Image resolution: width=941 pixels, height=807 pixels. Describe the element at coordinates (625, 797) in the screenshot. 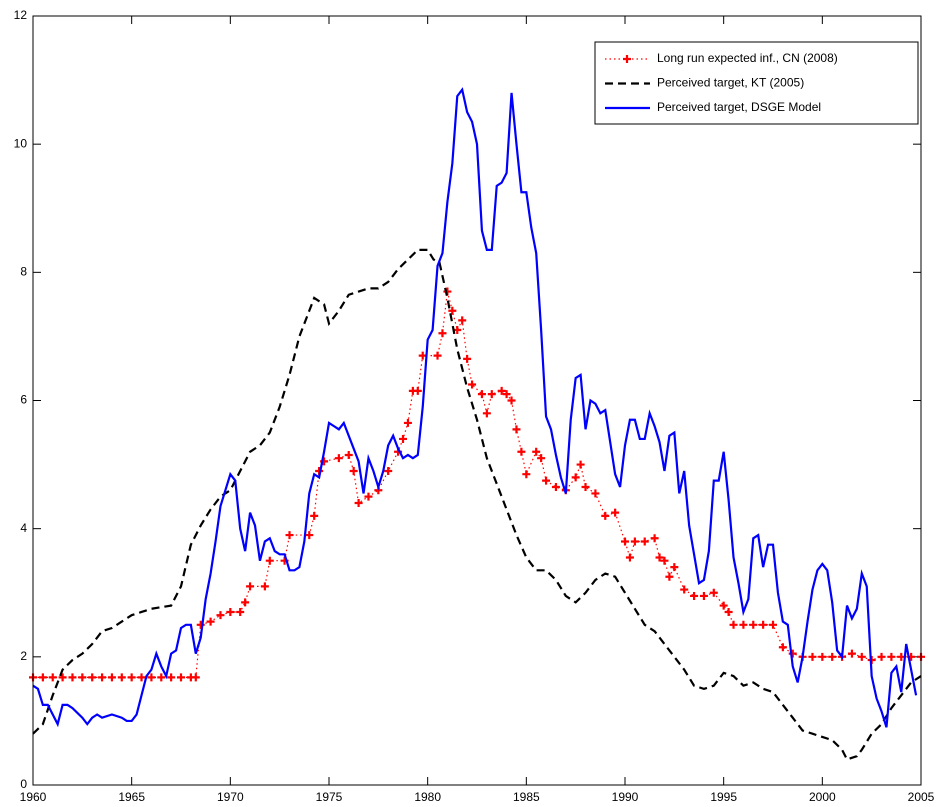

I see `x-tick-label: 1990` at that location.